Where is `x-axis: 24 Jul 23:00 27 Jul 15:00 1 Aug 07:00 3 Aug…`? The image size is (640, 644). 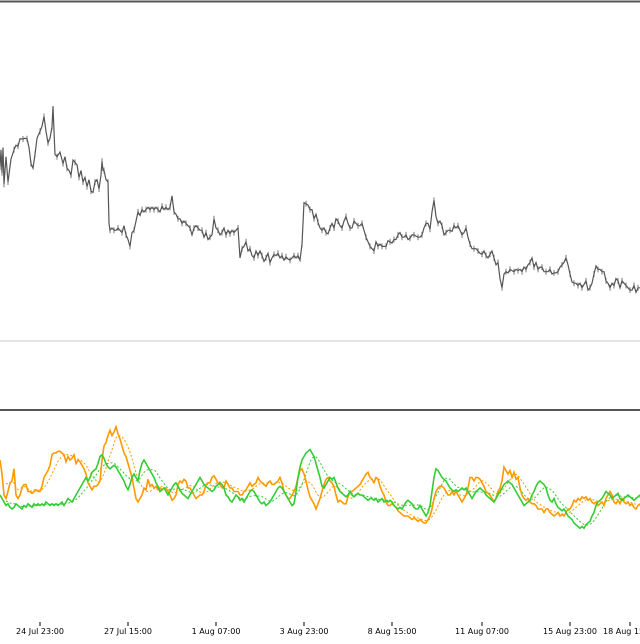
x-axis: 24 Jul 23:00 27 Jul 15:00 1 Aug 07:00 3 Aug… is located at coordinates (328, 629).